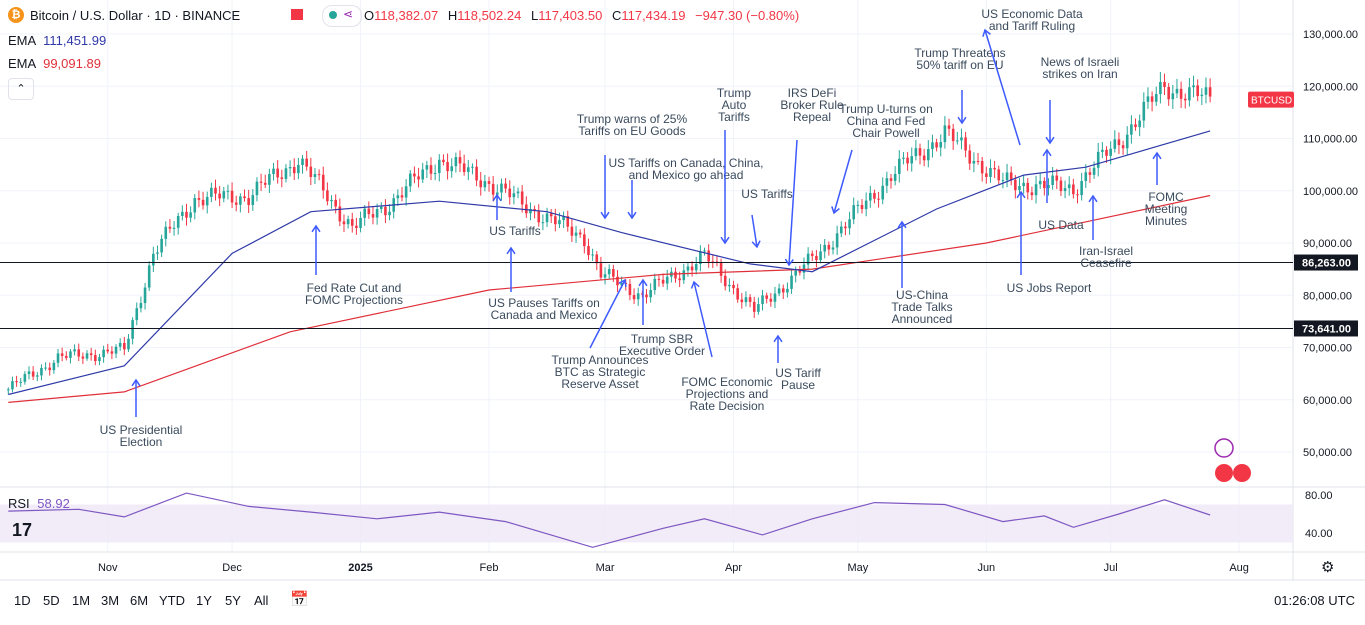  Describe the element at coordinates (204, 600) in the screenshot. I see `timeframe-button-1y: 1Y` at that location.